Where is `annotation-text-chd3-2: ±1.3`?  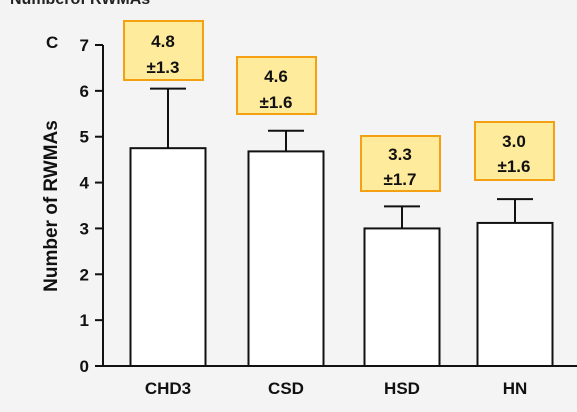
annotation-text-chd3-2: ±1.3 is located at coordinates (163, 67).